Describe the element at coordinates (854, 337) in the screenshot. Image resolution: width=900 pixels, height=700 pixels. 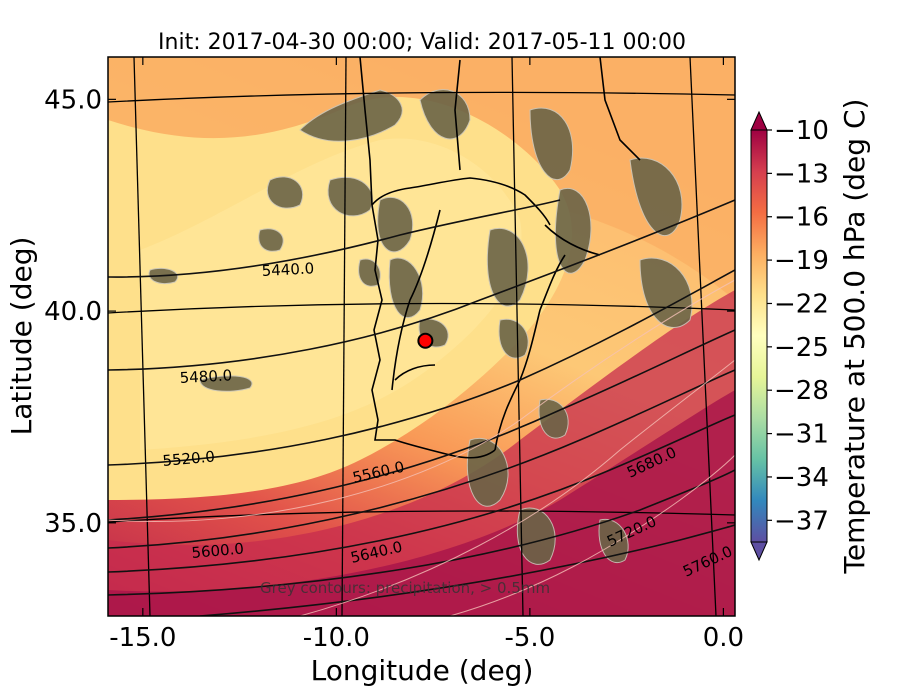
I see `colorbar-label: Temperature at 500.0 hPa (deg C)` at that location.